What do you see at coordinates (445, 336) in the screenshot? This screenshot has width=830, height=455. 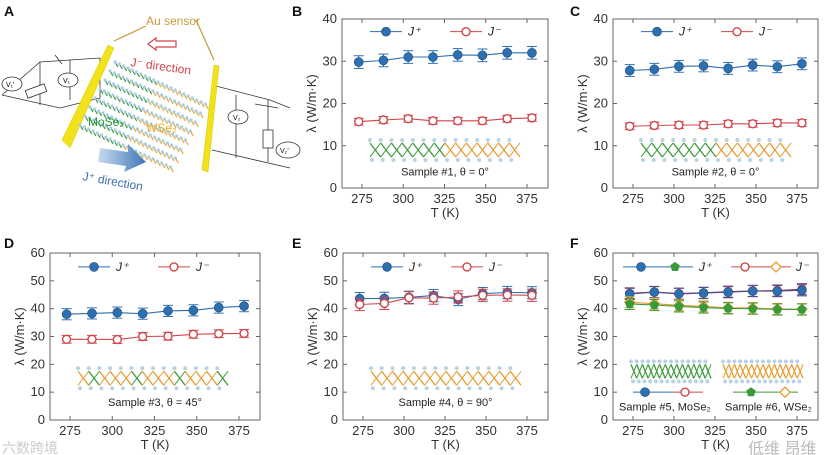 I see `plot-frame` at bounding box center [445, 336].